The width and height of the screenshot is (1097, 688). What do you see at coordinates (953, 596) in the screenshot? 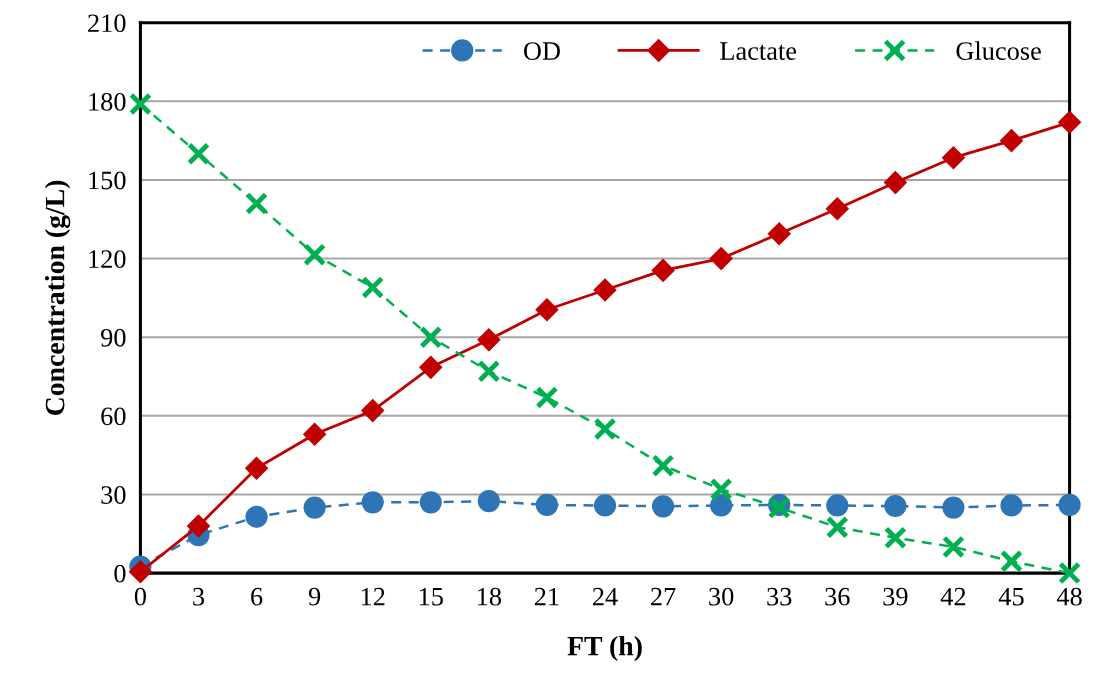
I see `x-tick-label: 42` at bounding box center [953, 596].